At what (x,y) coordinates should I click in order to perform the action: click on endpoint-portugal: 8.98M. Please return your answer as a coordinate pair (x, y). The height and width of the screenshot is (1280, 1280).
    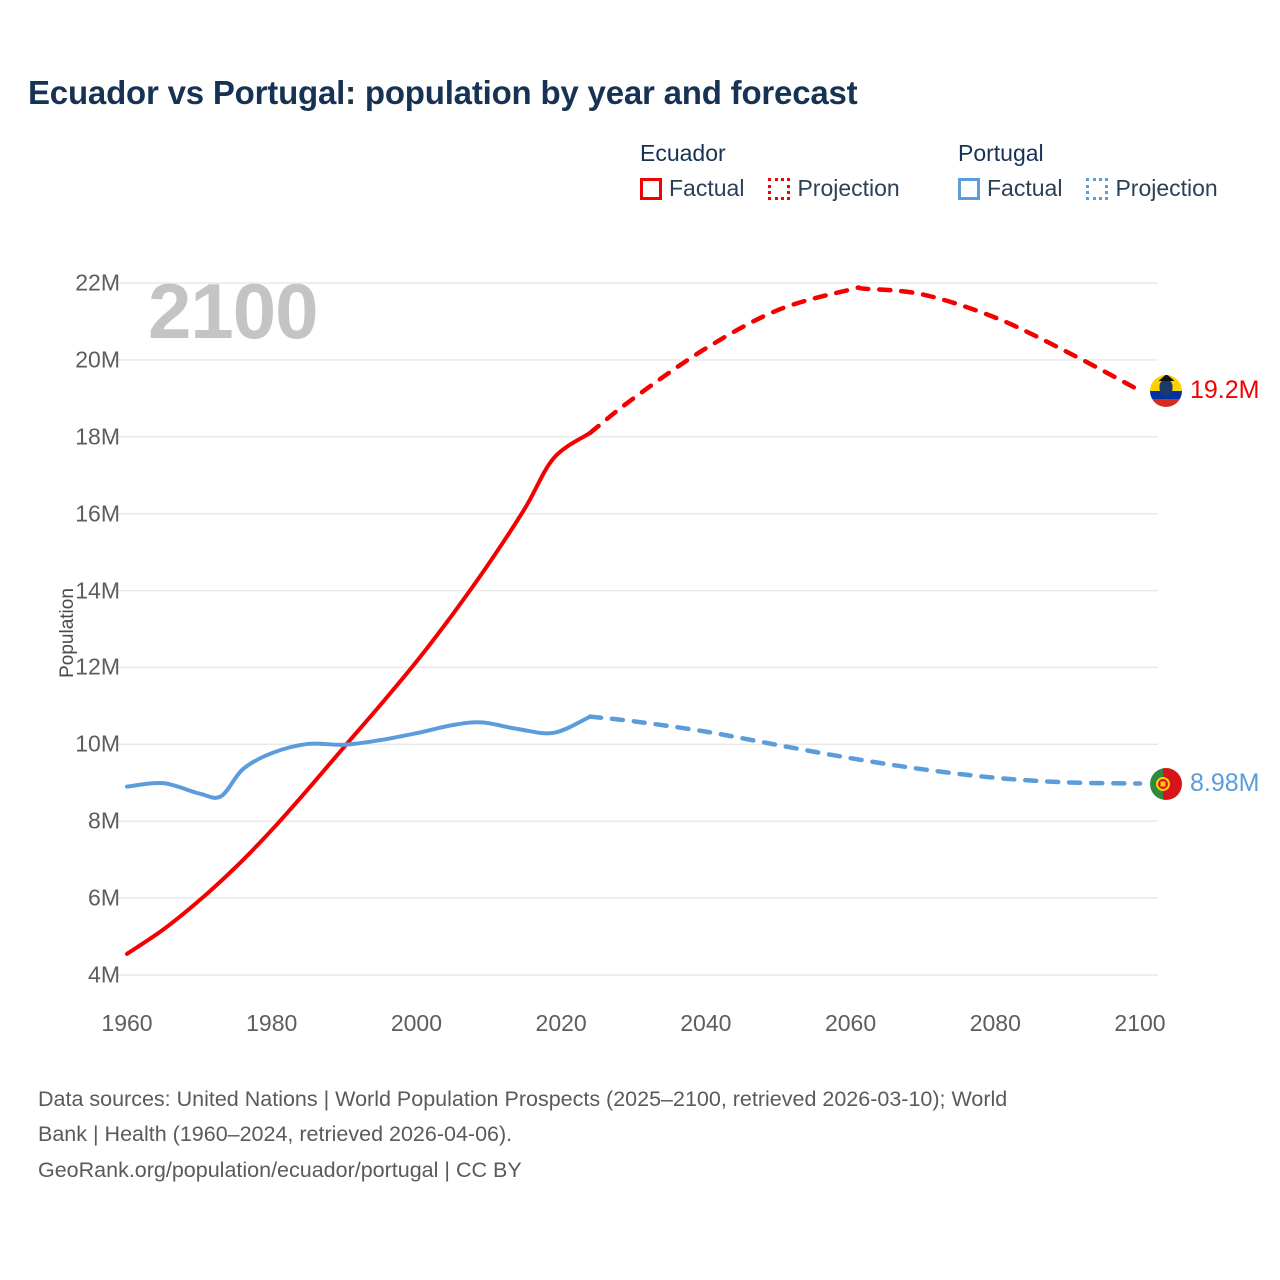
    Looking at the image, I should click on (1205, 783).